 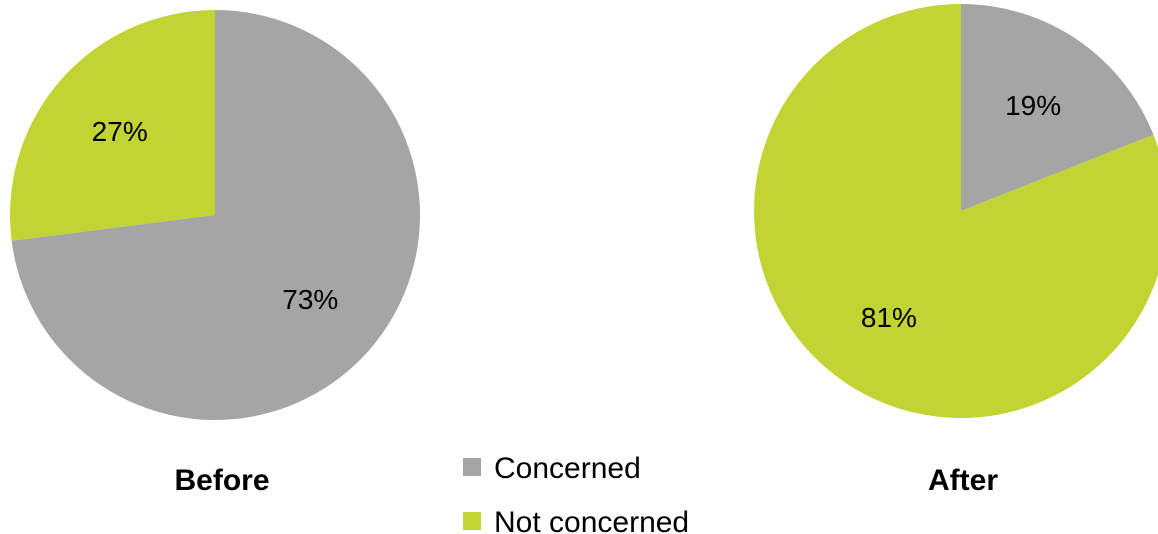 What do you see at coordinates (120, 131) in the screenshot?
I see `data-label-before-not-concerned: 27%` at bounding box center [120, 131].